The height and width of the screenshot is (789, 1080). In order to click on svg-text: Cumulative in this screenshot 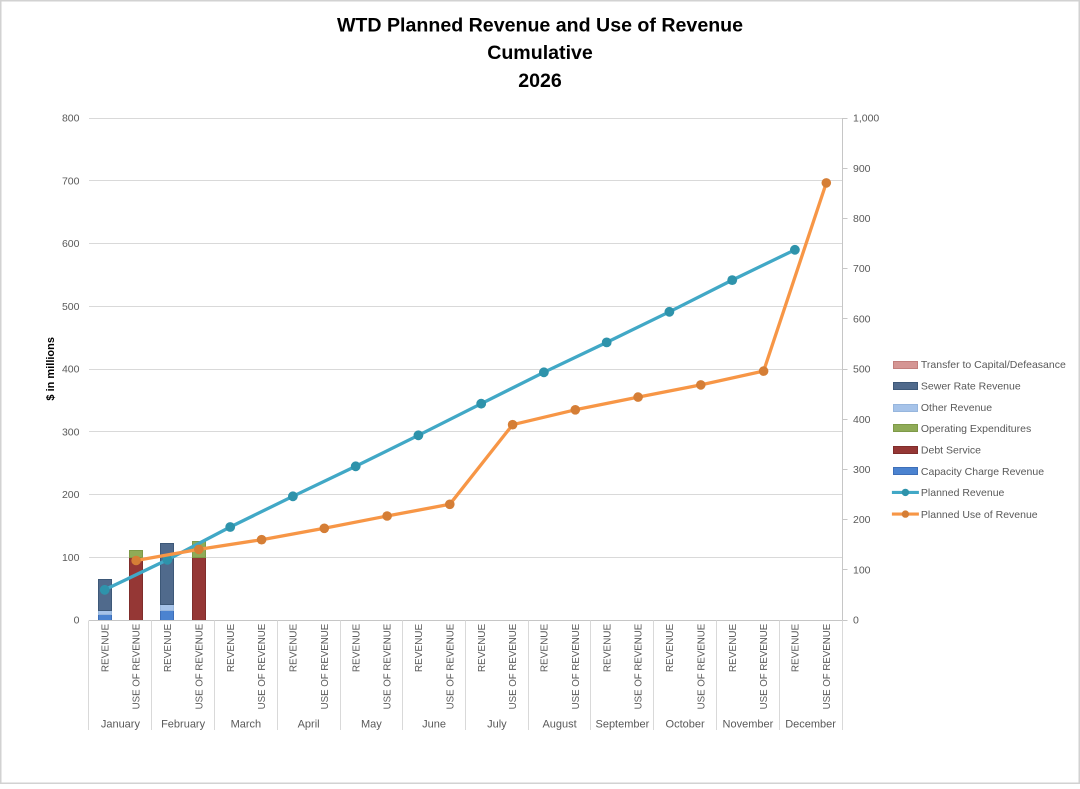, I will do `click(540, 53)`.